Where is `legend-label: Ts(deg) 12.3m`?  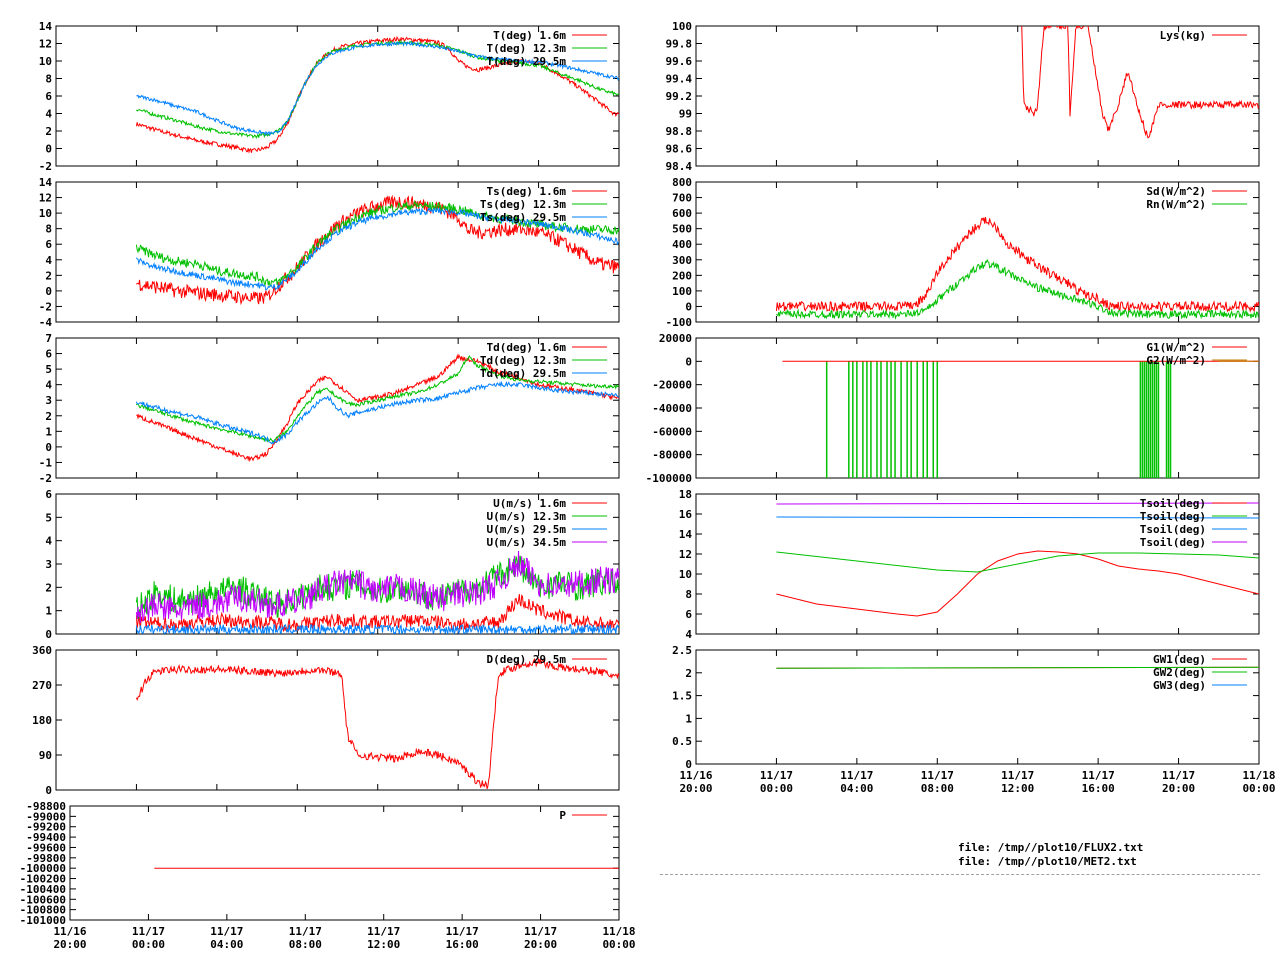
legend-label: Ts(deg) 12.3m is located at coordinates (523, 204).